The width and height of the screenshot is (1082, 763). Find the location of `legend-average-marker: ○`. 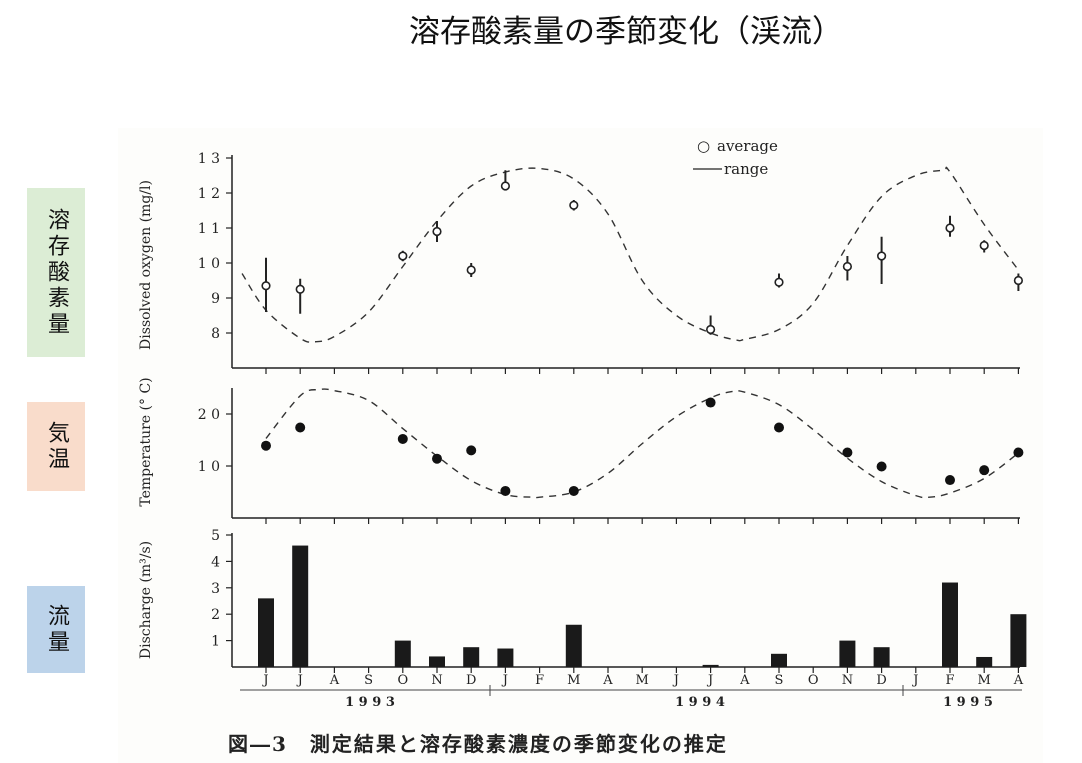

legend-average-marker: ○ is located at coordinates (703, 146).